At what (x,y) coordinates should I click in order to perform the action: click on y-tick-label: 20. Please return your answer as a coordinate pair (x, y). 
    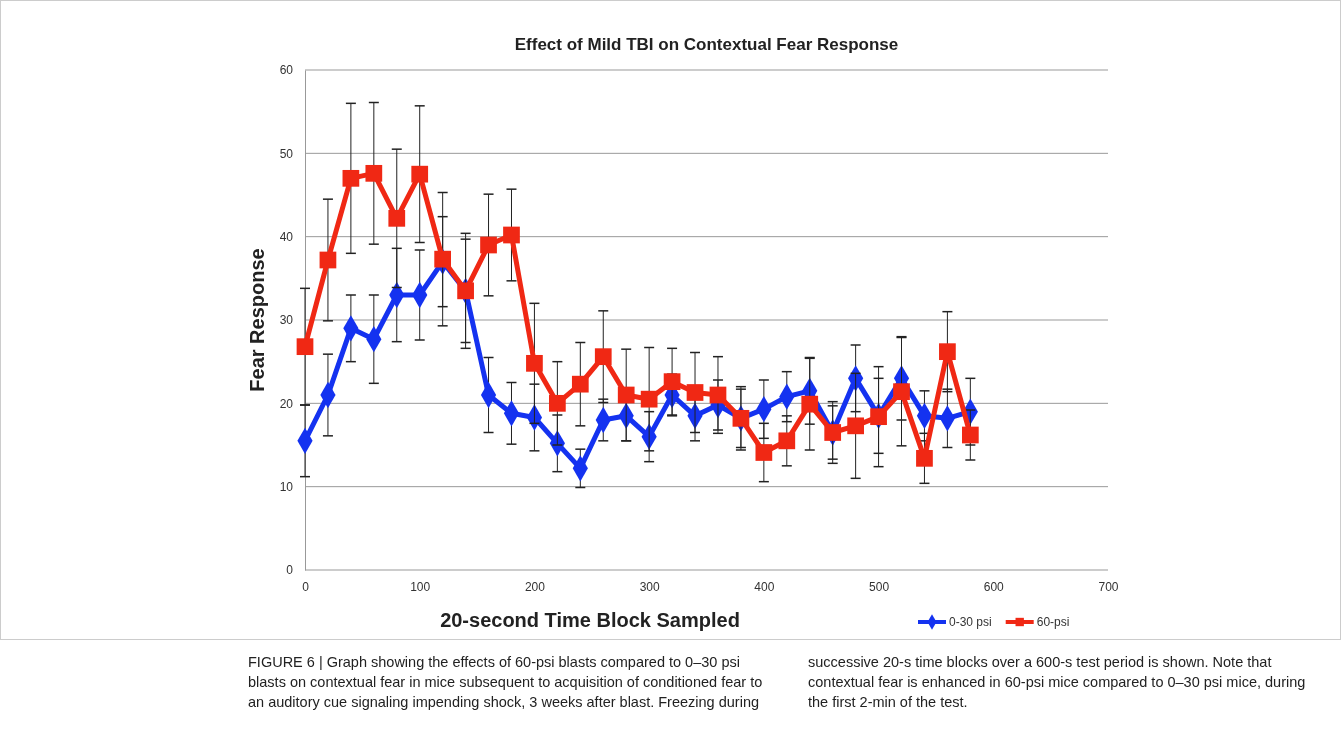
    Looking at the image, I should click on (286, 403).